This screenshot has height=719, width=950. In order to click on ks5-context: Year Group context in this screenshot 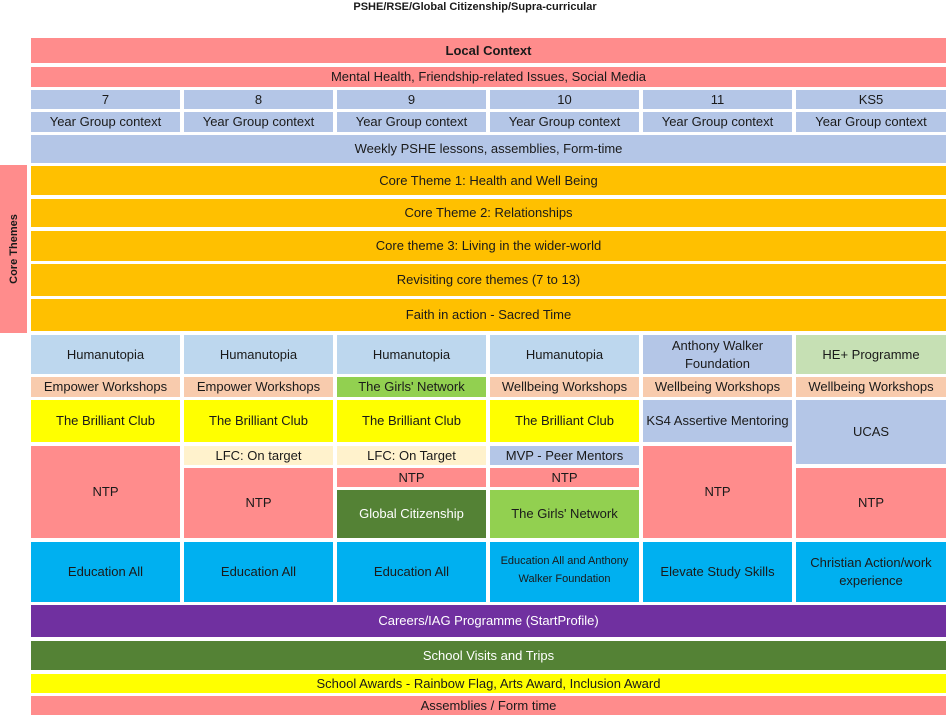, I will do `click(871, 122)`.